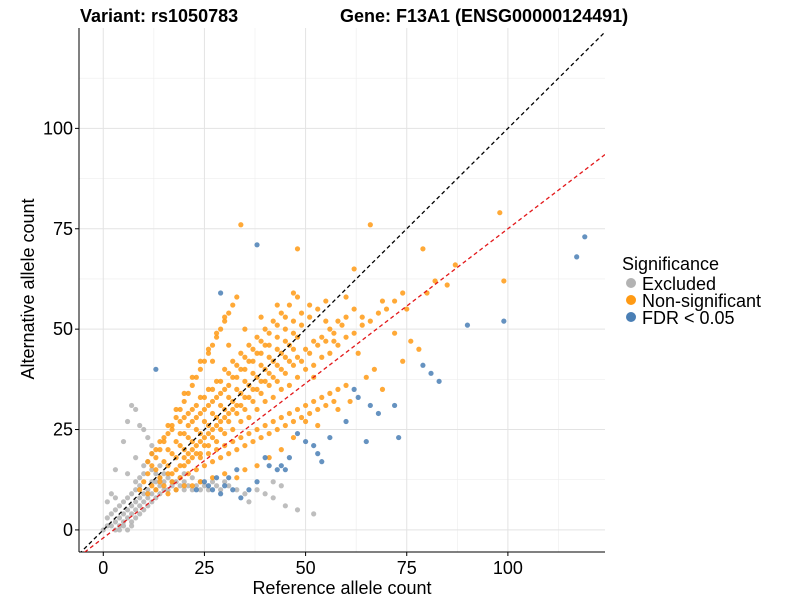 This screenshot has height=600, width=800. Describe the element at coordinates (341, 588) in the screenshot. I see `x-axis-label: Reference allele count` at that location.